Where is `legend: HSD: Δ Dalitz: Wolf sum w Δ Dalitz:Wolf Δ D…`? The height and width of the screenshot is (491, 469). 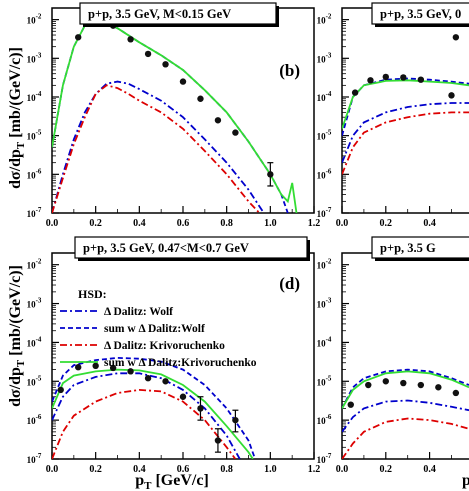 legend: HSD: Δ Dalitz: Wolf sum w Δ Dalitz:Wolf Δ D… is located at coordinates (158, 328).